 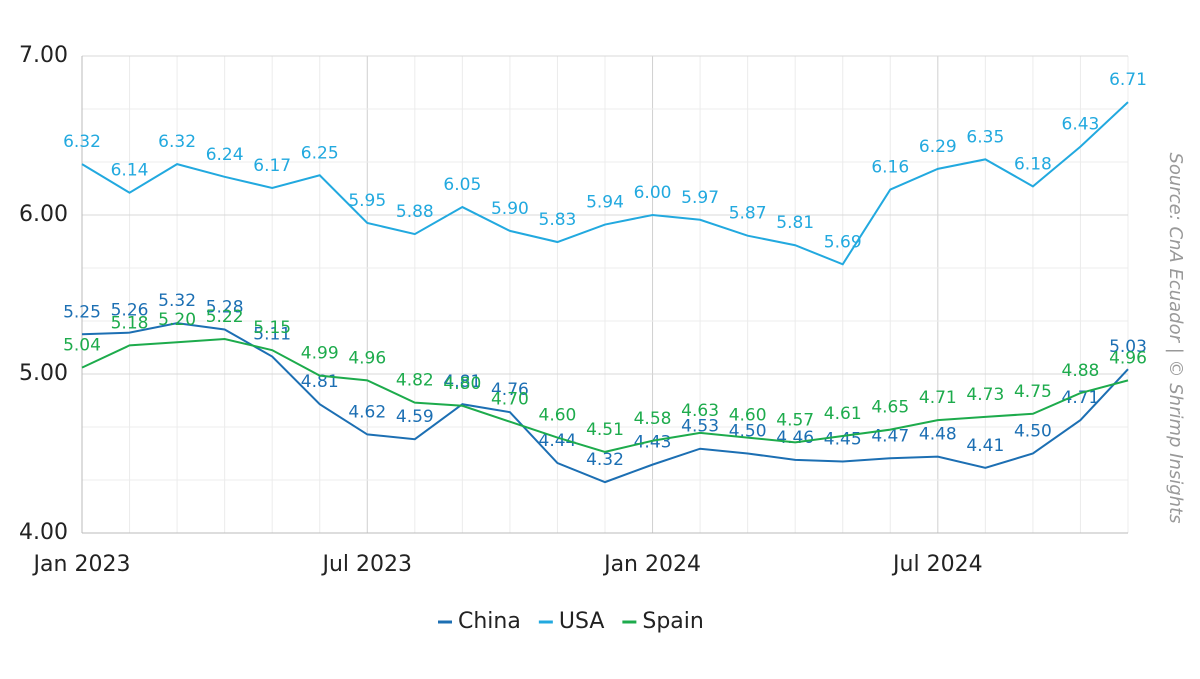 I want to click on data-label: 5.20, so click(x=177, y=320).